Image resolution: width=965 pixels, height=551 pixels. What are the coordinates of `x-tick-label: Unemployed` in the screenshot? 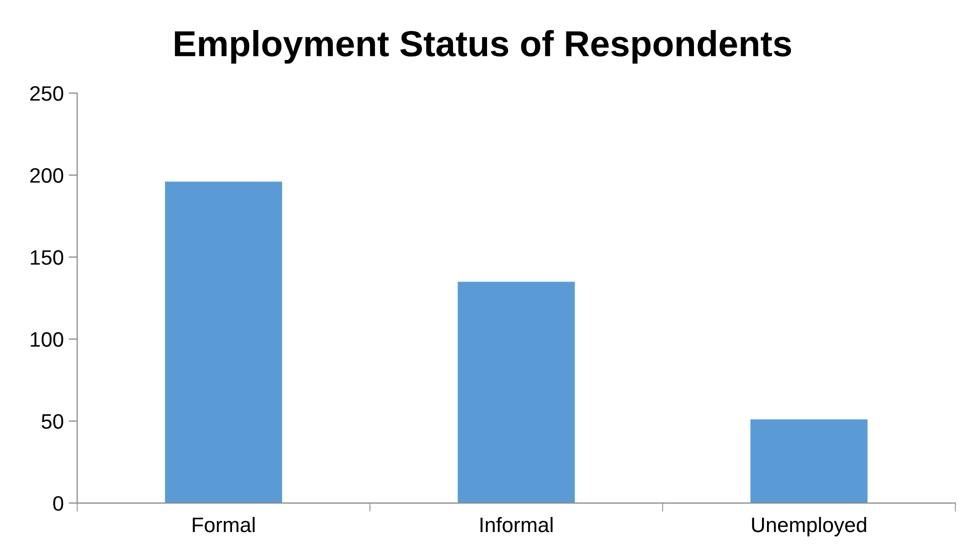 It's located at (809, 526).